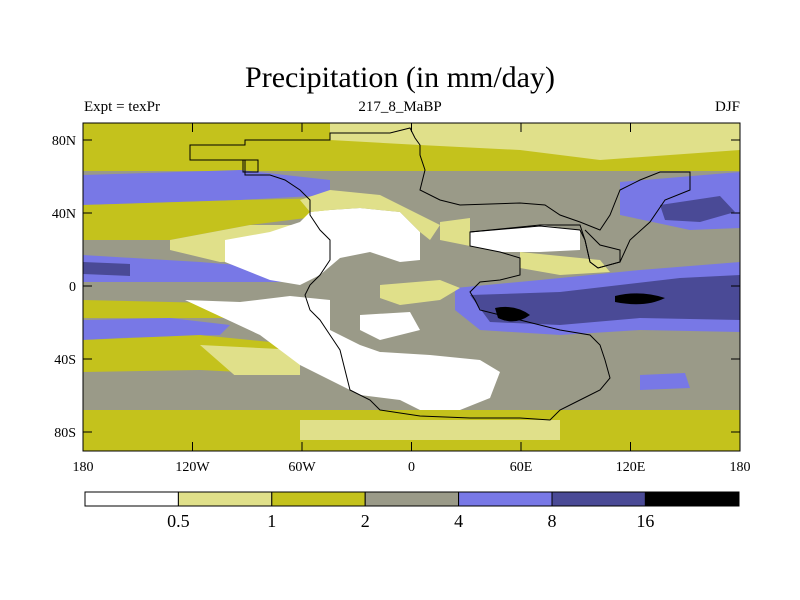 The image size is (800, 600). I want to click on dry-north, so click(322, 246).